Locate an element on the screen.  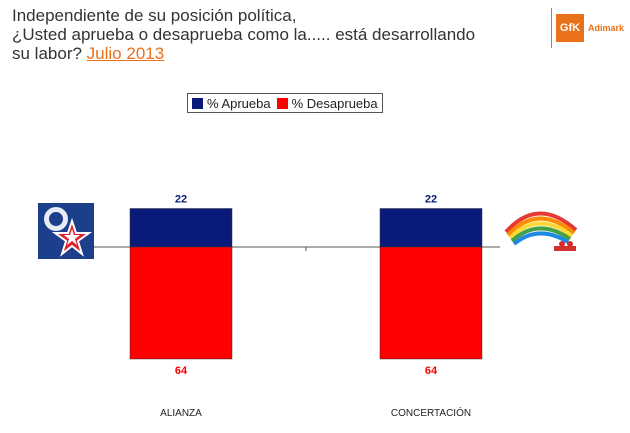
legend-item-aprueba: % Aprueba is located at coordinates (231, 103).